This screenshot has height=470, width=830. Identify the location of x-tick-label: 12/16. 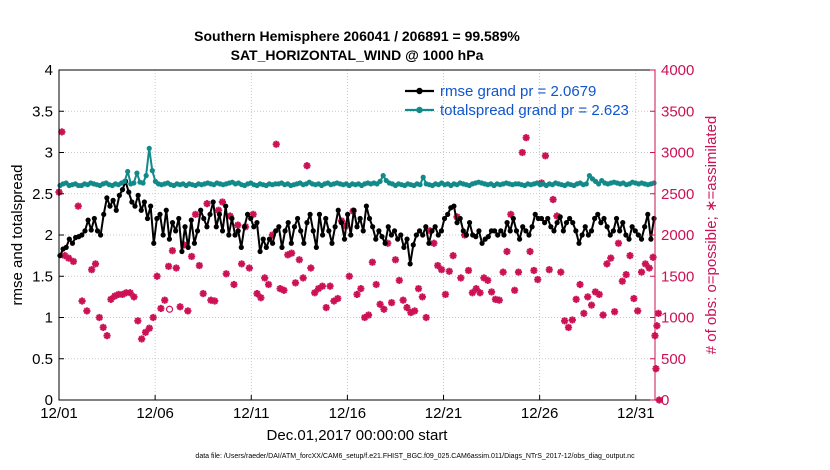
(348, 413).